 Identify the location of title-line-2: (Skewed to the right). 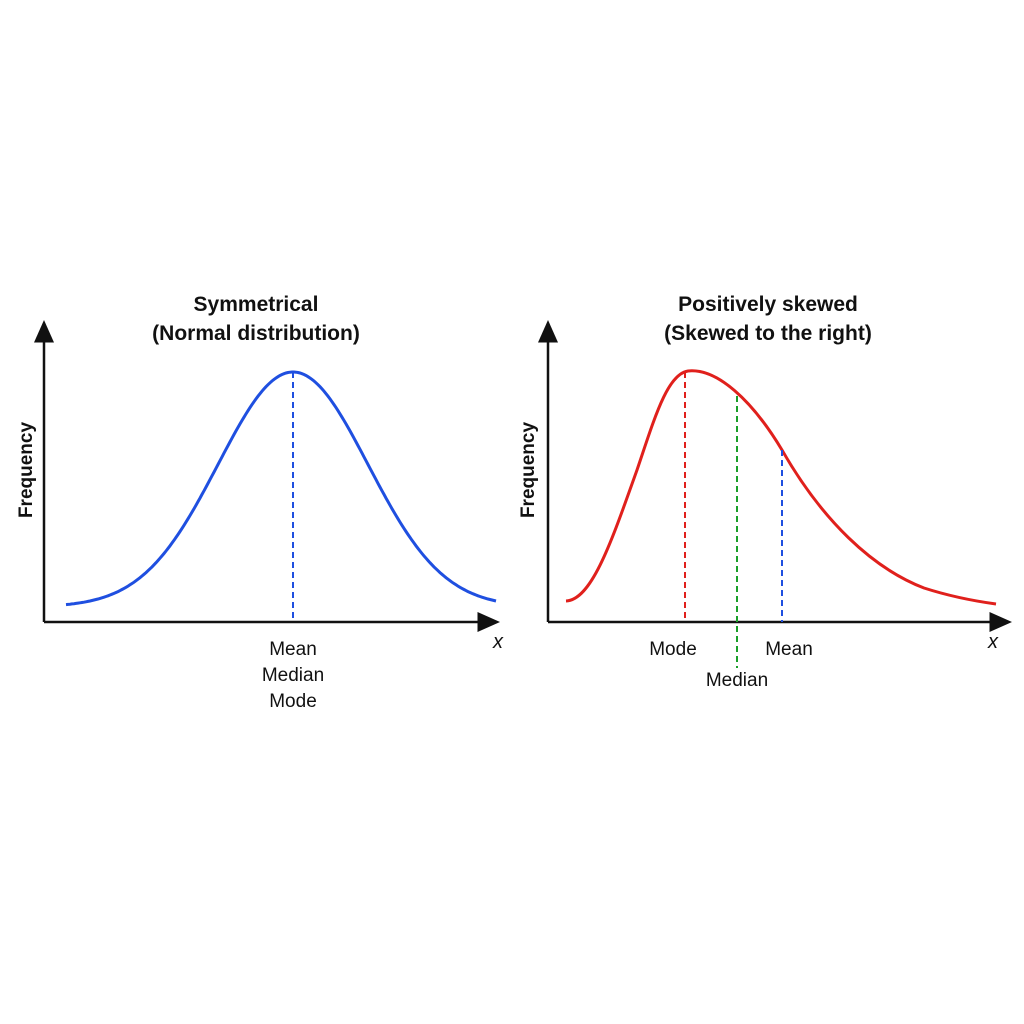
(768, 333).